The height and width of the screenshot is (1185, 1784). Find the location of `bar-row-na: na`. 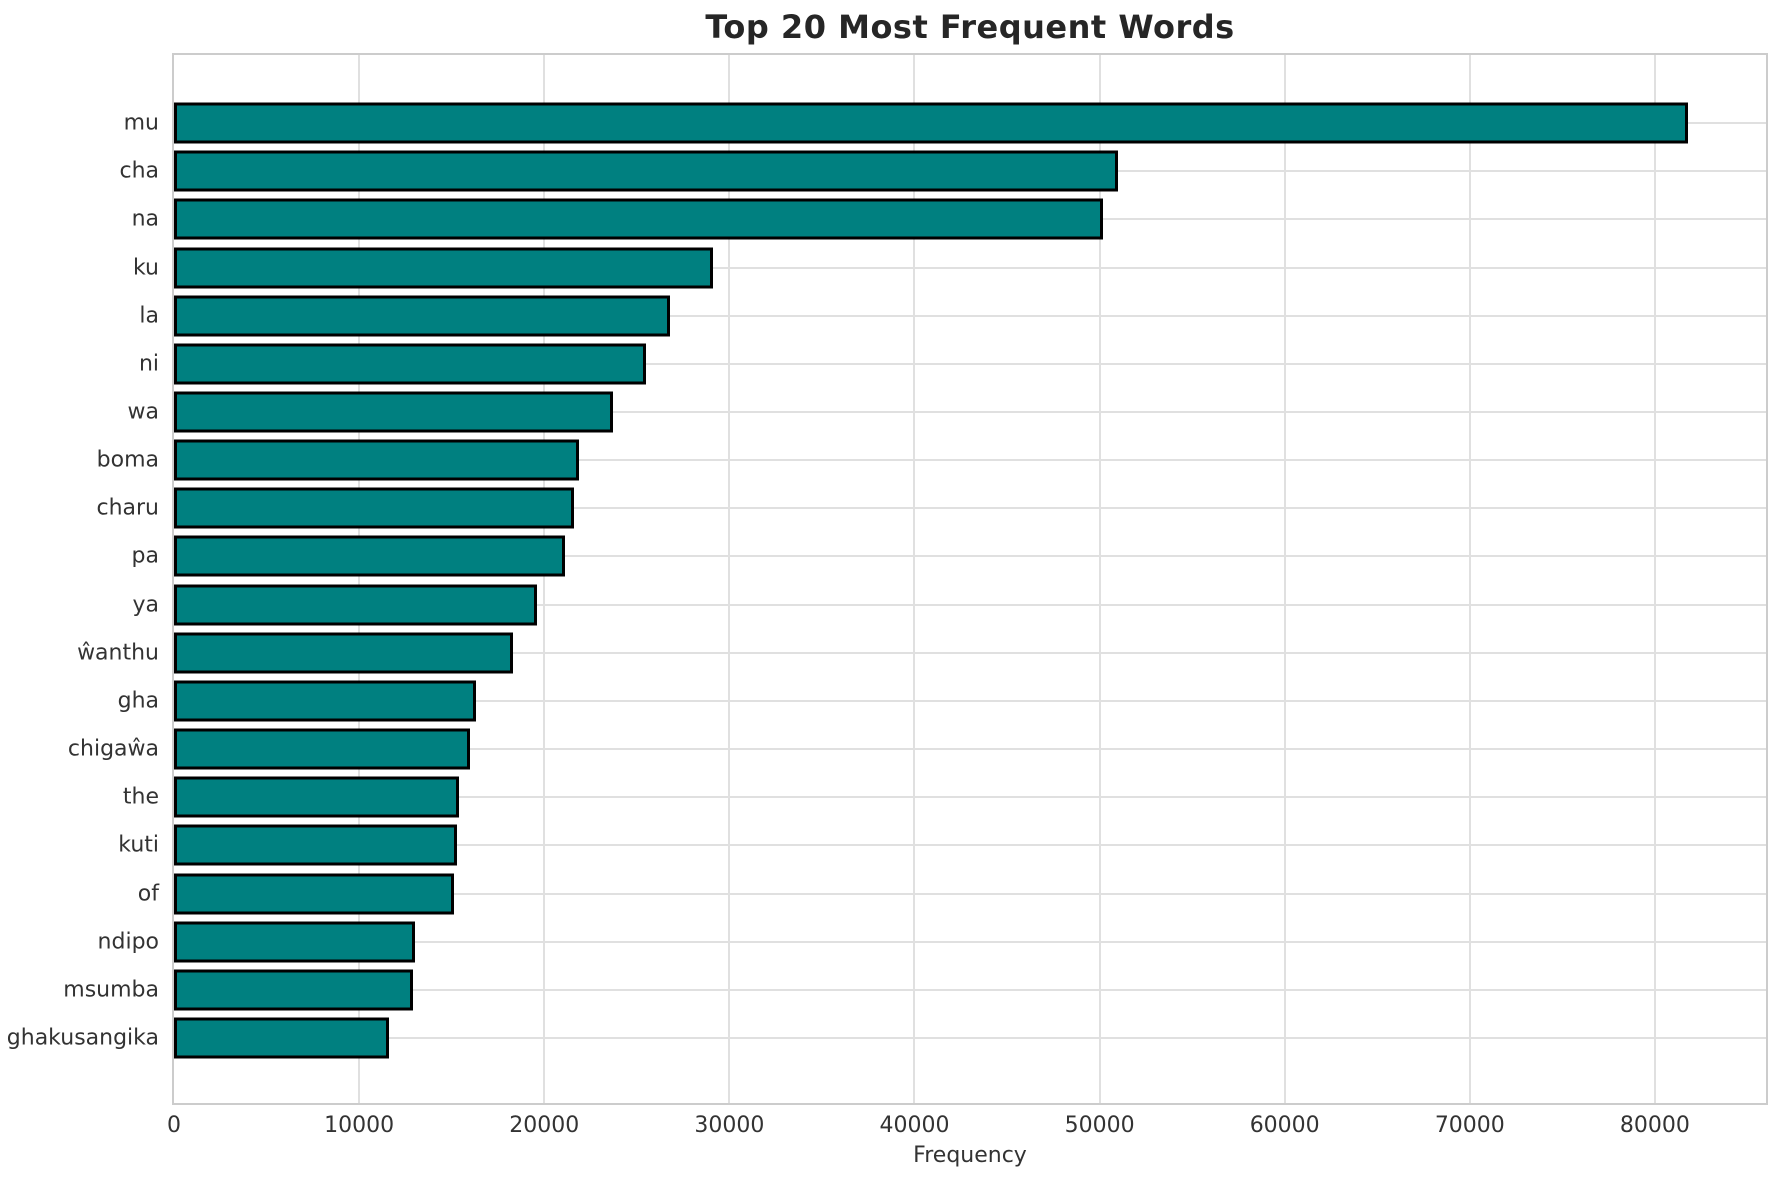

bar-row-na: na is located at coordinates (949, 219).